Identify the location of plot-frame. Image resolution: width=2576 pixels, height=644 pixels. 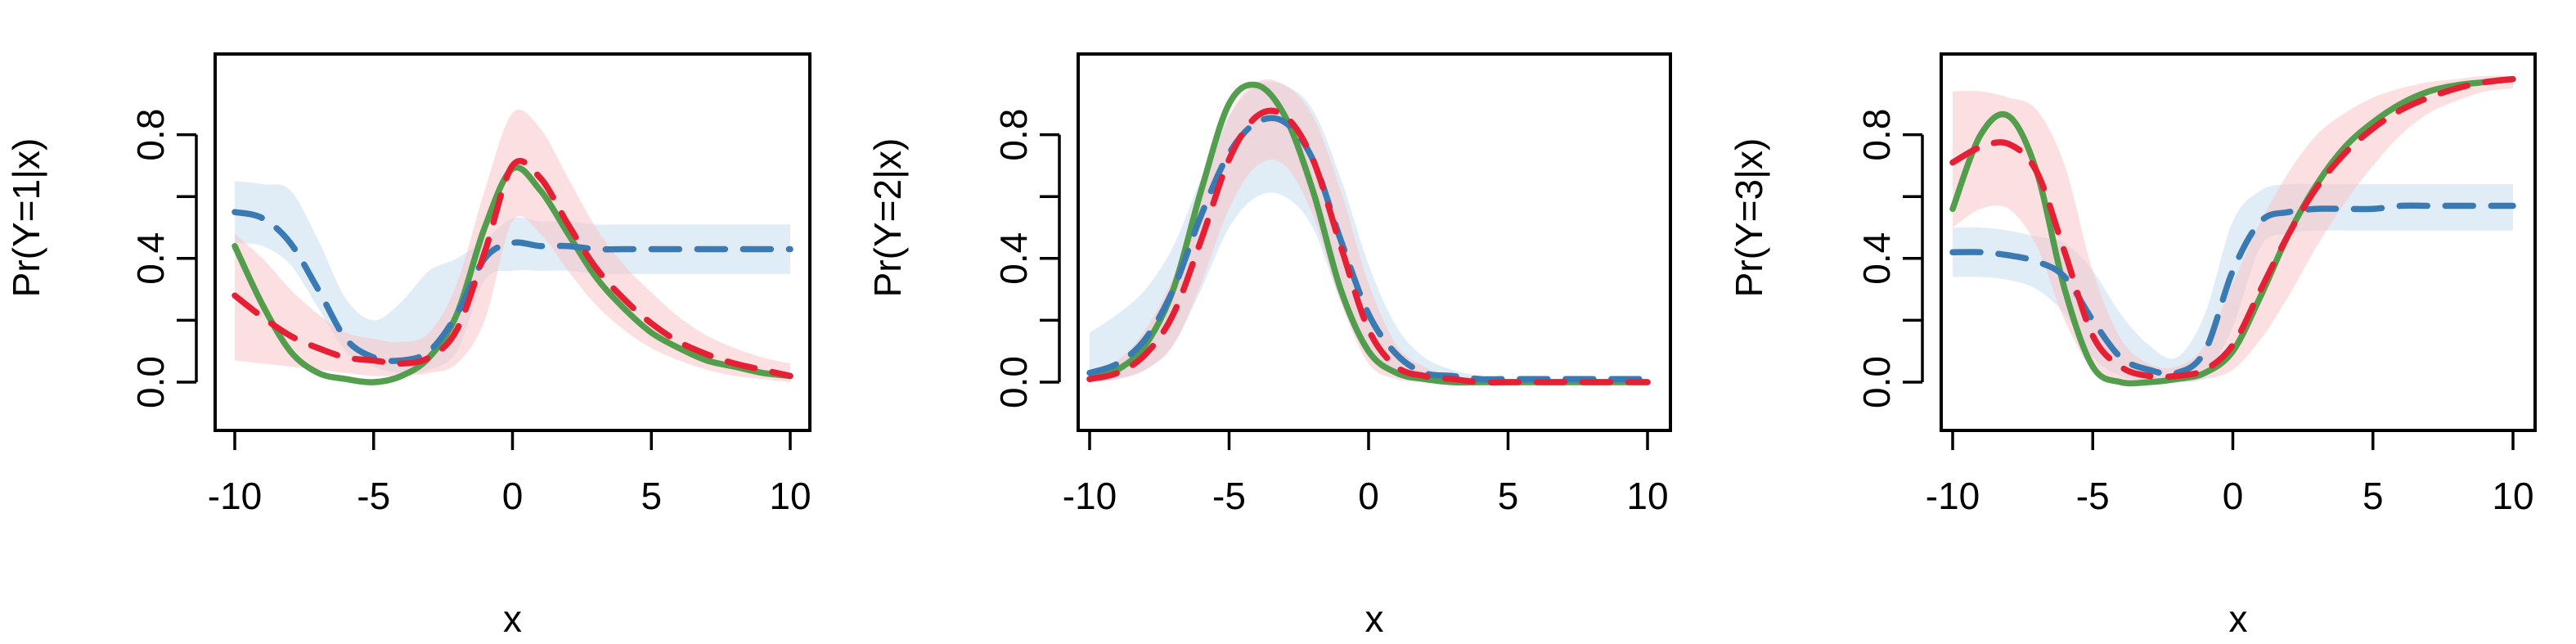
(1374, 242).